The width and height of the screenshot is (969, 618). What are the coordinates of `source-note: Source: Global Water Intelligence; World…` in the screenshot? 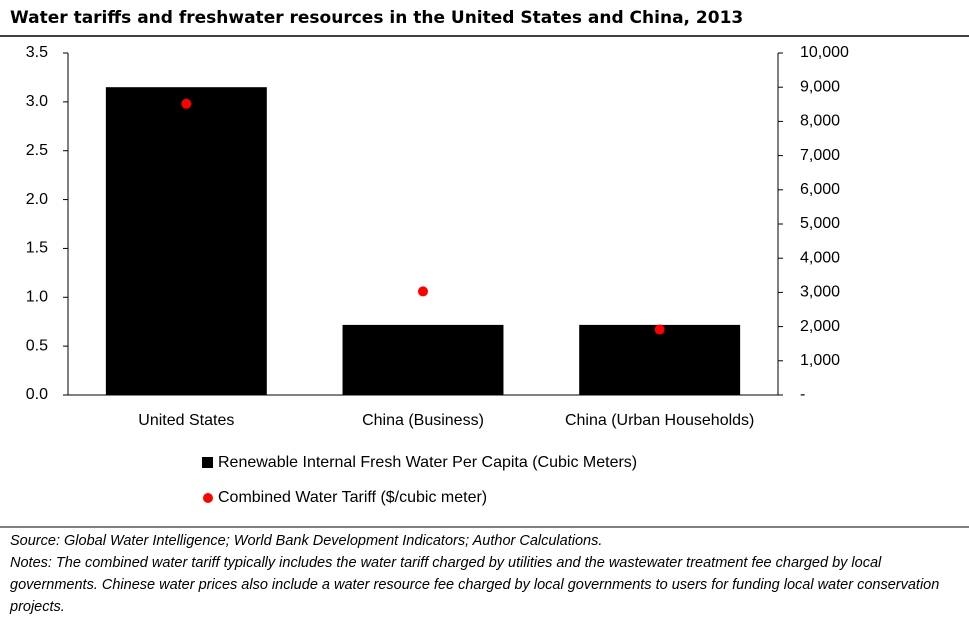 It's located at (306, 541).